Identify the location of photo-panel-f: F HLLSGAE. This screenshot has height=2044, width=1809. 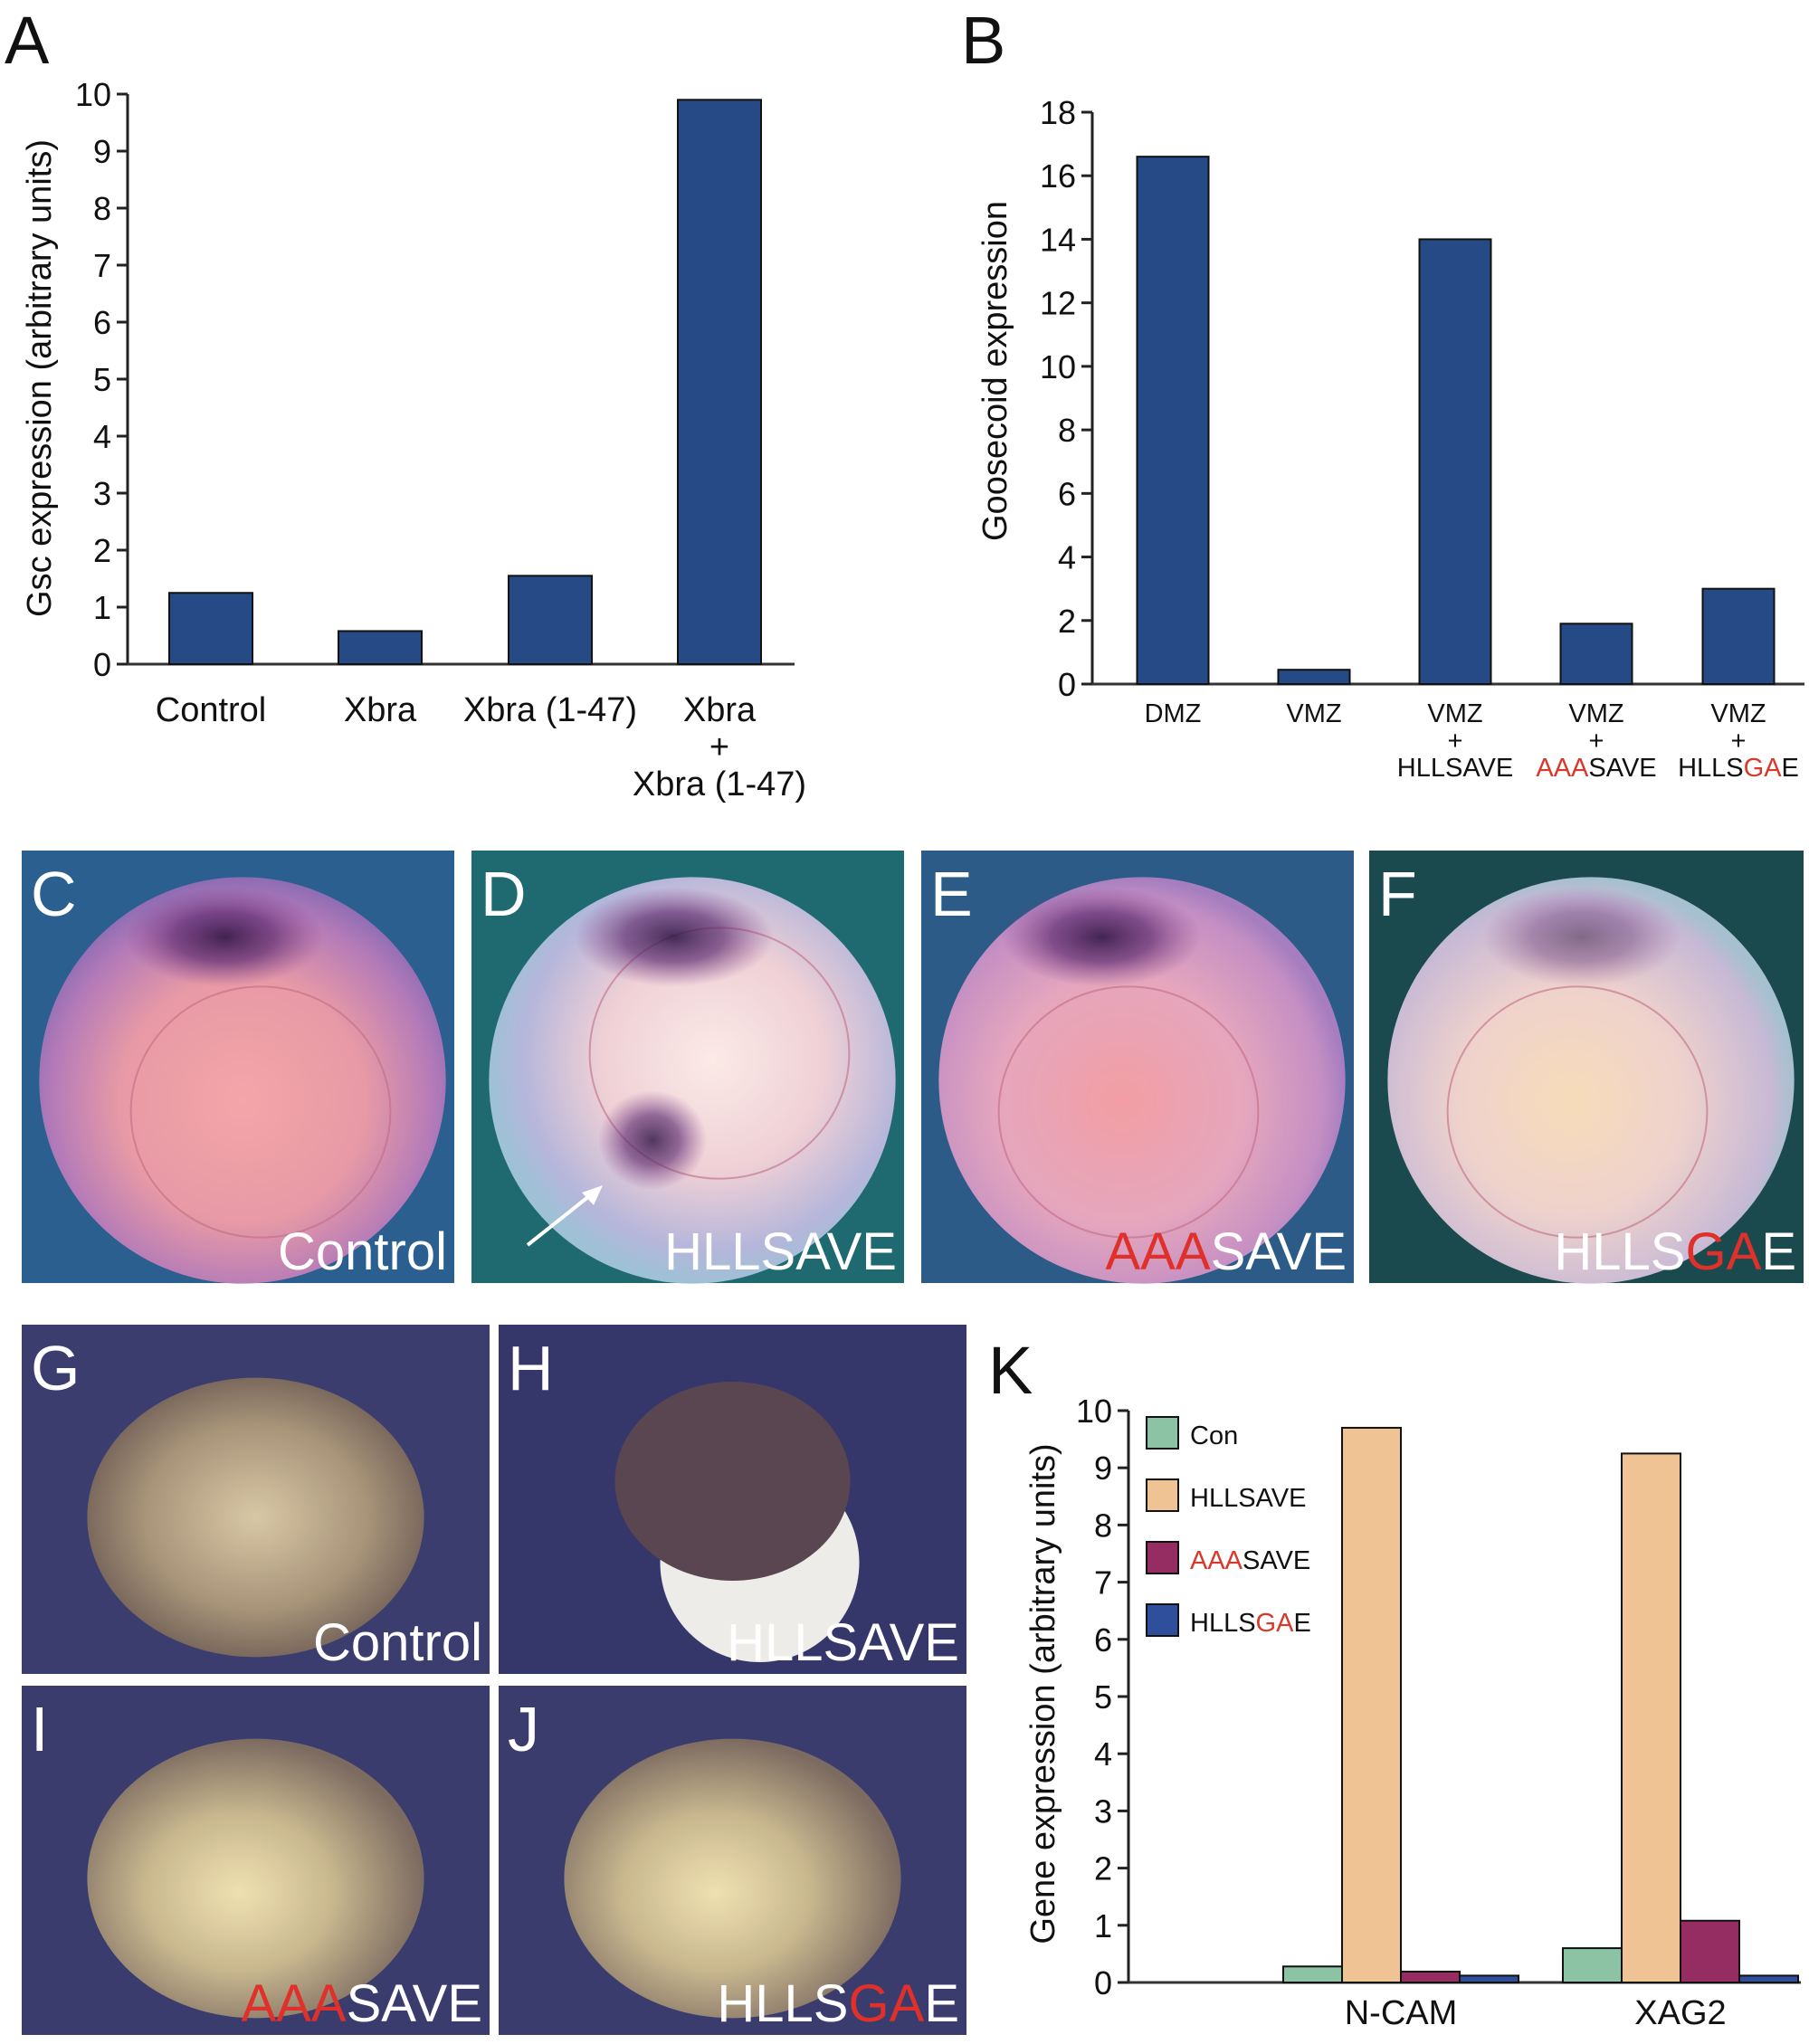
(1586, 1067).